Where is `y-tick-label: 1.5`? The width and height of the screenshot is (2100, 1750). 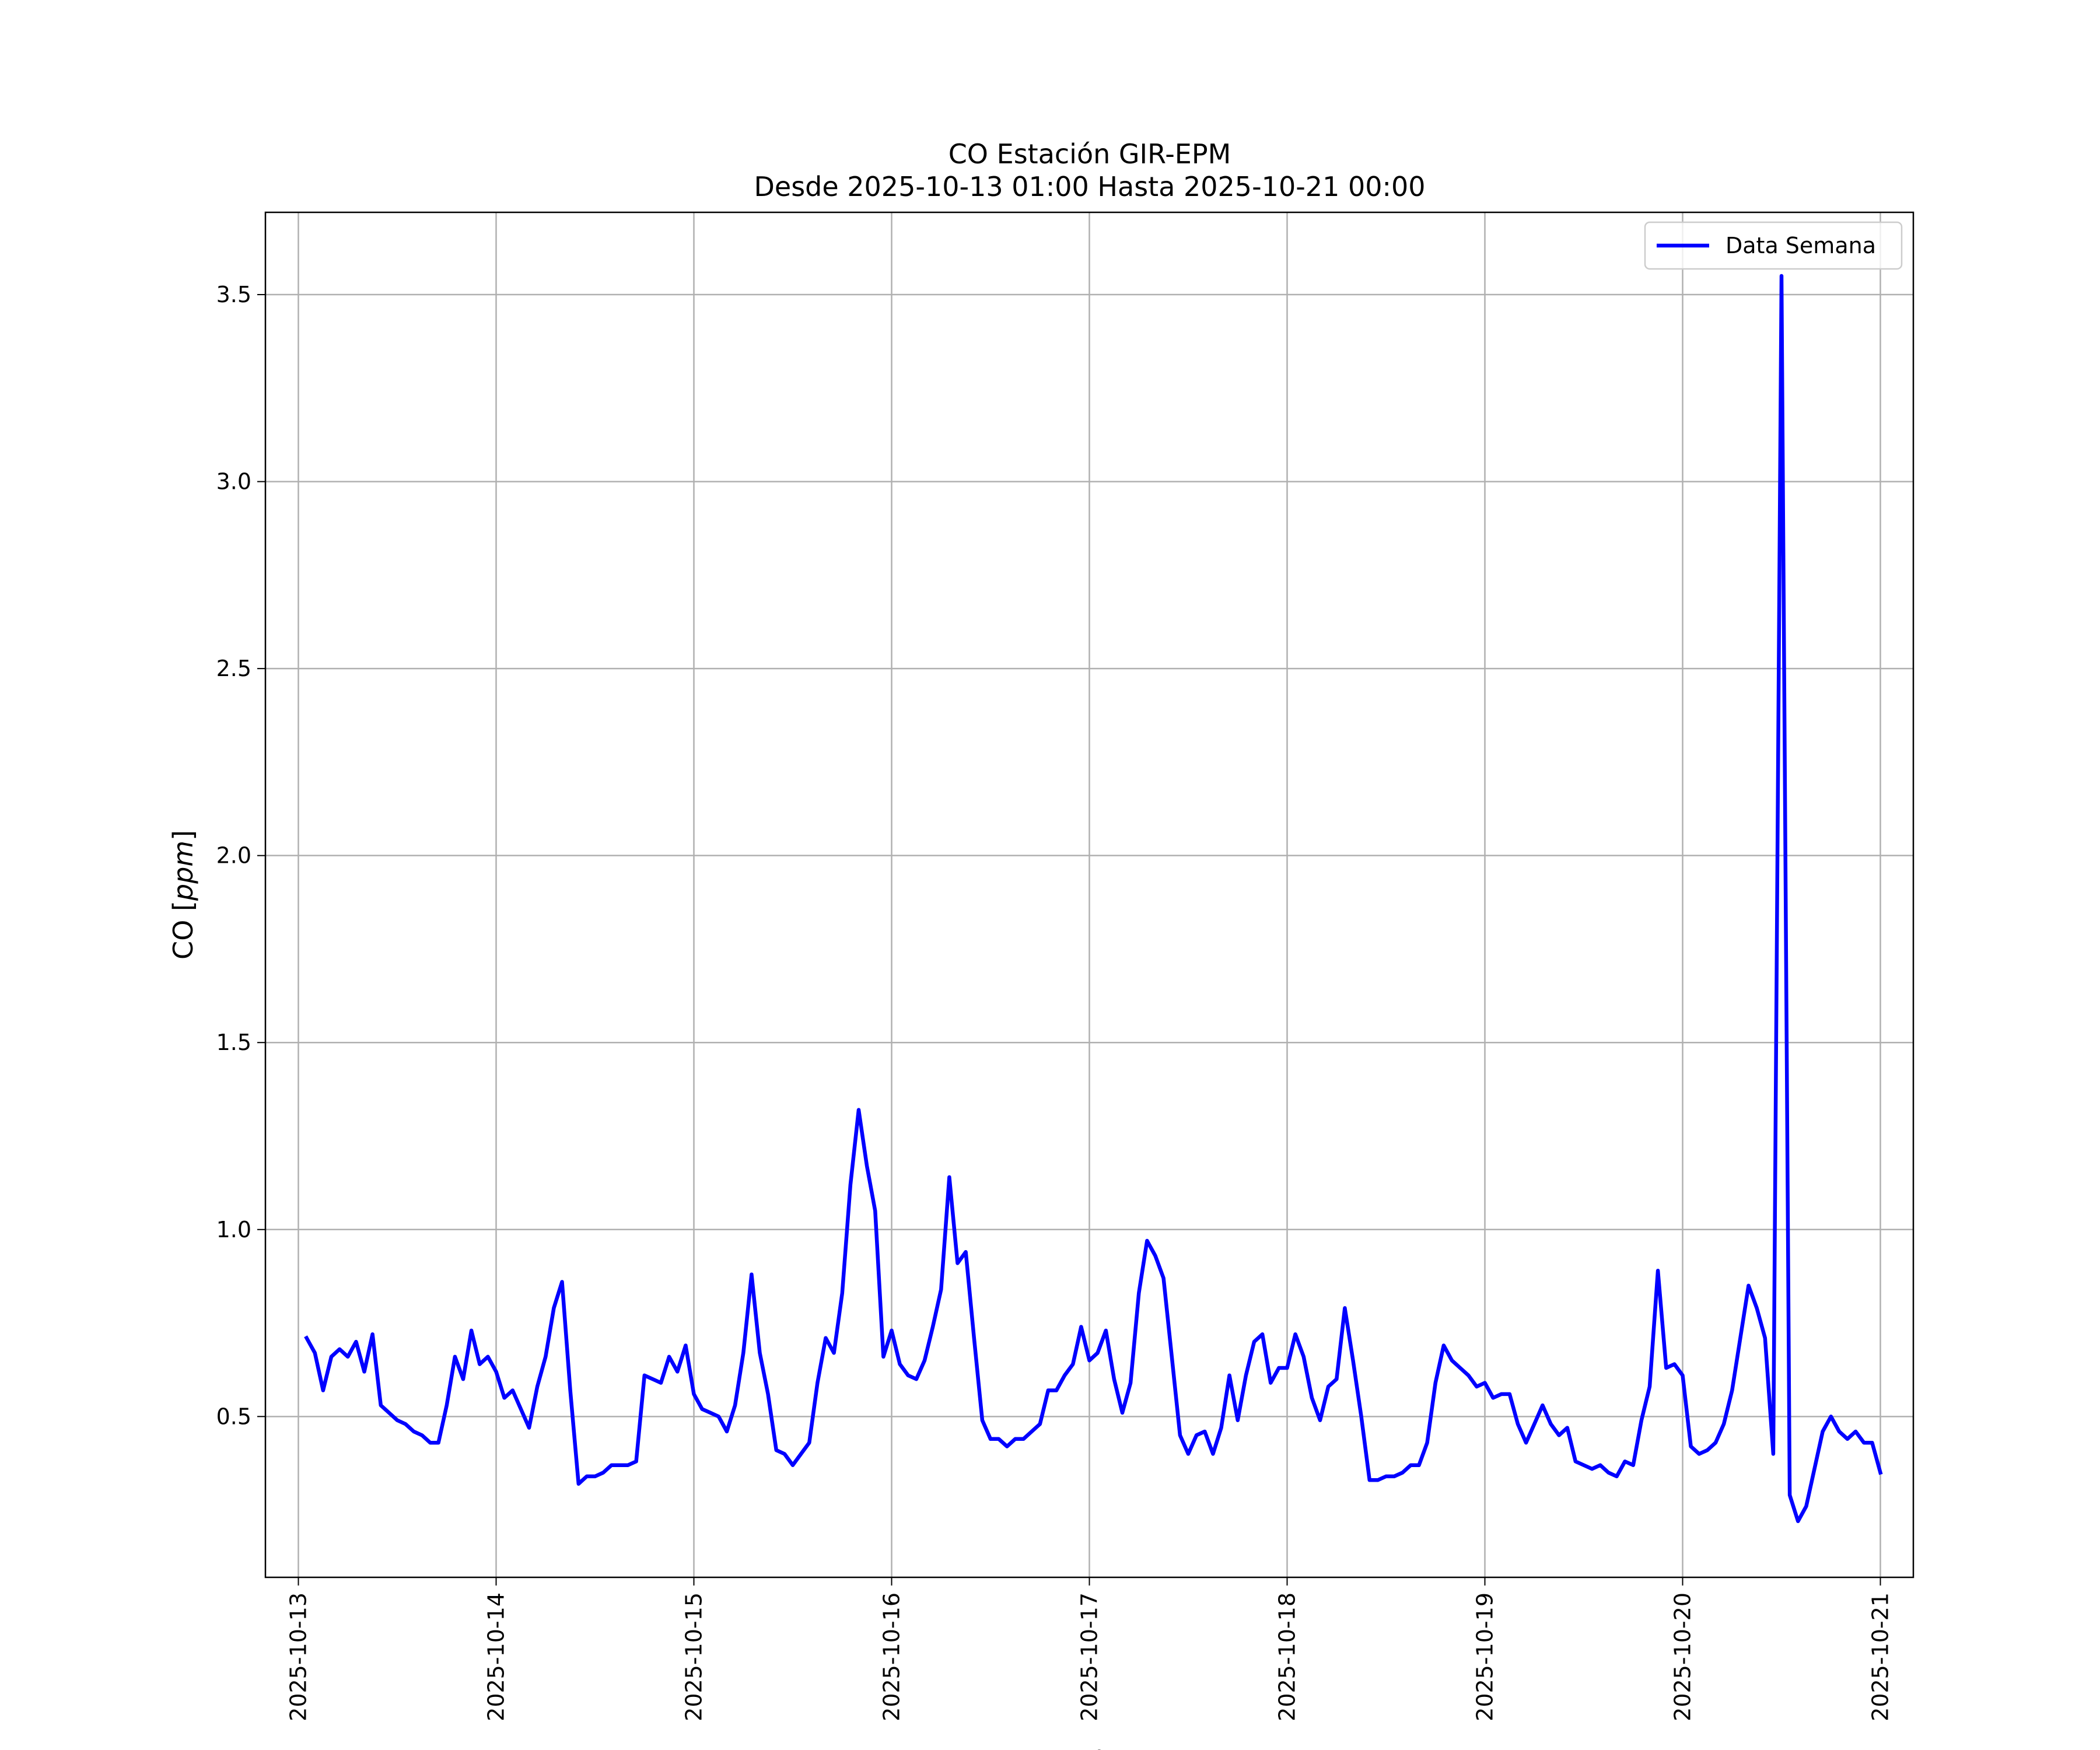
y-tick-label: 1.5 is located at coordinates (233, 1042).